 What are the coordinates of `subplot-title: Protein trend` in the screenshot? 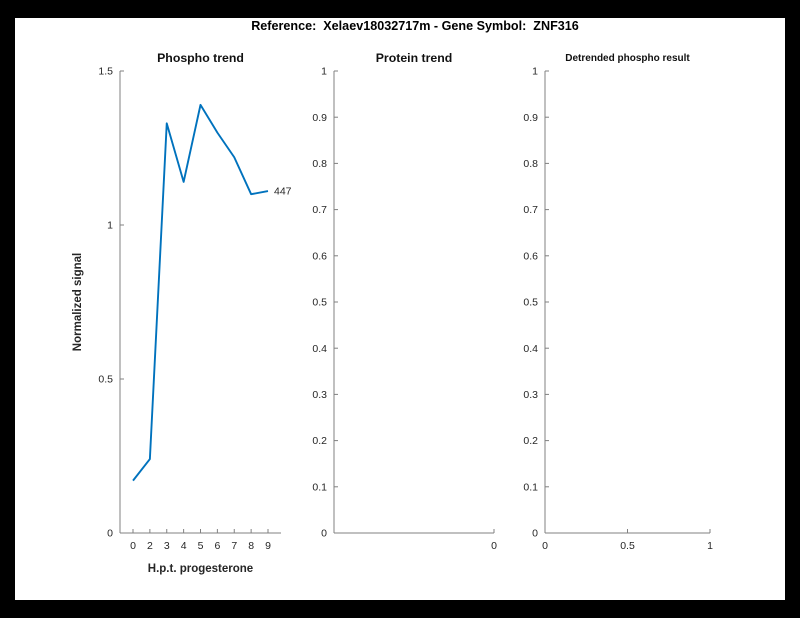 It's located at (414, 58).